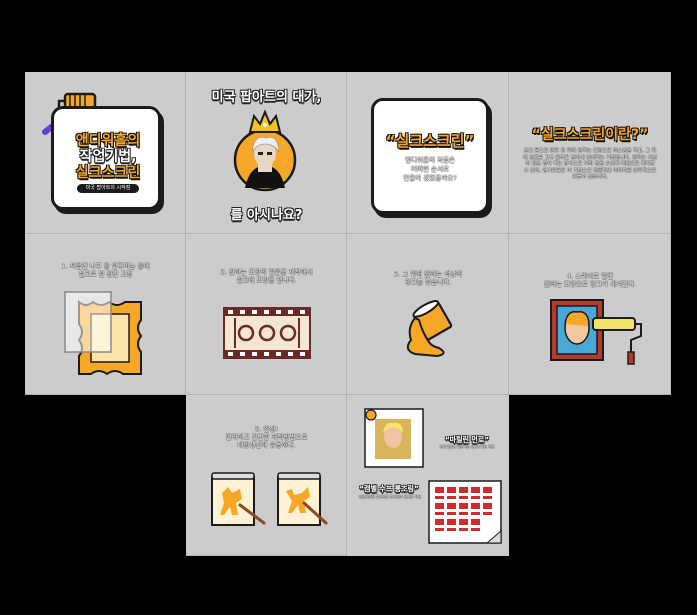 The image size is (697, 615). Describe the element at coordinates (267, 333) in the screenshot. I see `film-strip-icon` at that location.